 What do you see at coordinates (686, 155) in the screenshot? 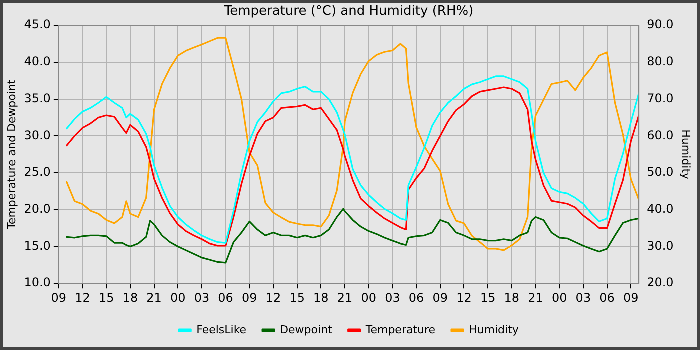
I see `y2-axis-title: Humidity` at bounding box center [686, 155].